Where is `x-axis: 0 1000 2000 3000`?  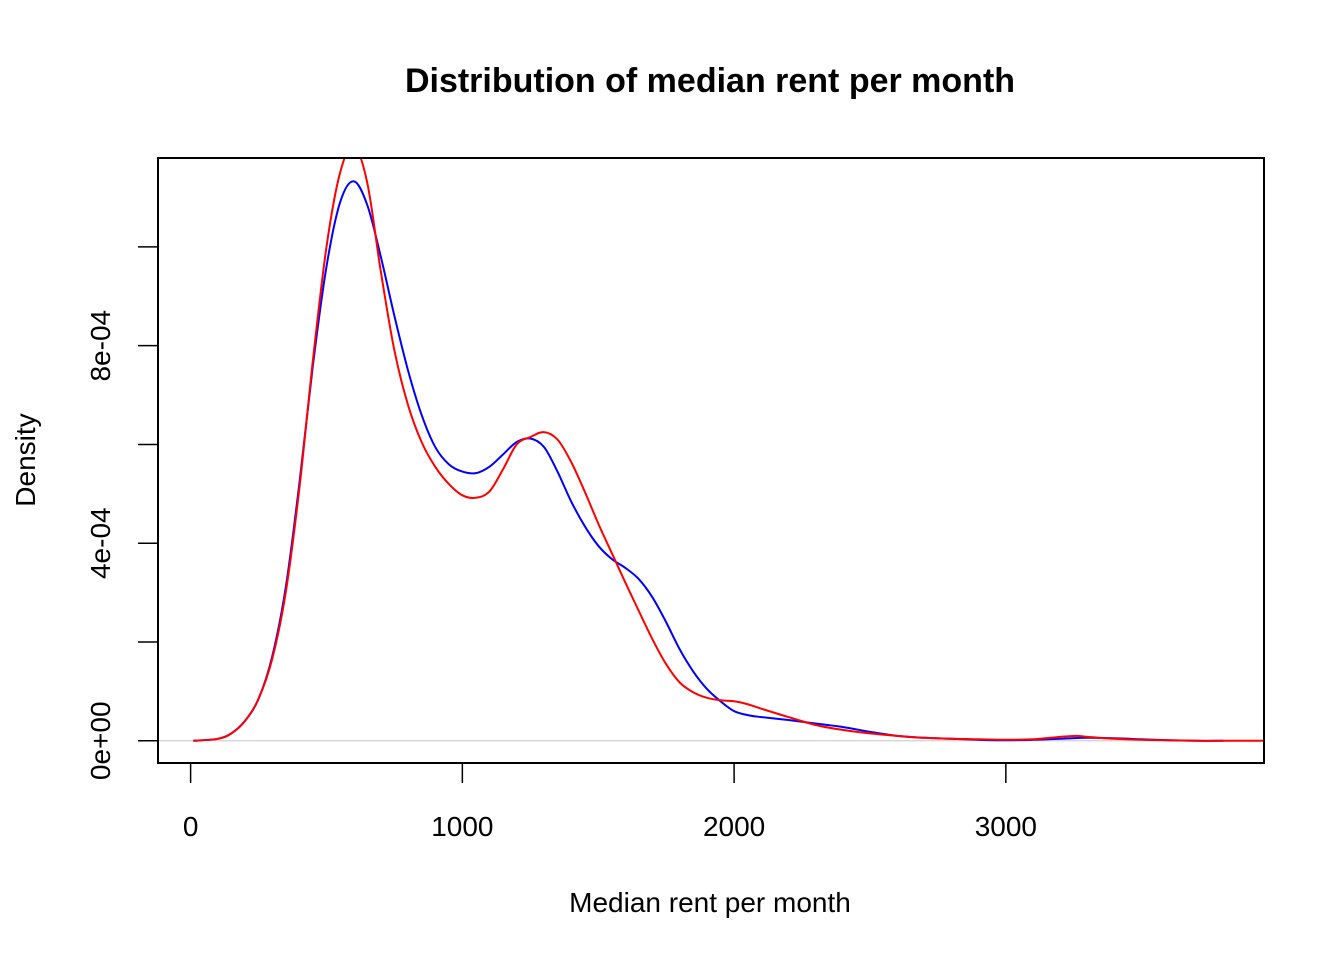
x-axis: 0 1000 2000 3000 is located at coordinates (610, 802).